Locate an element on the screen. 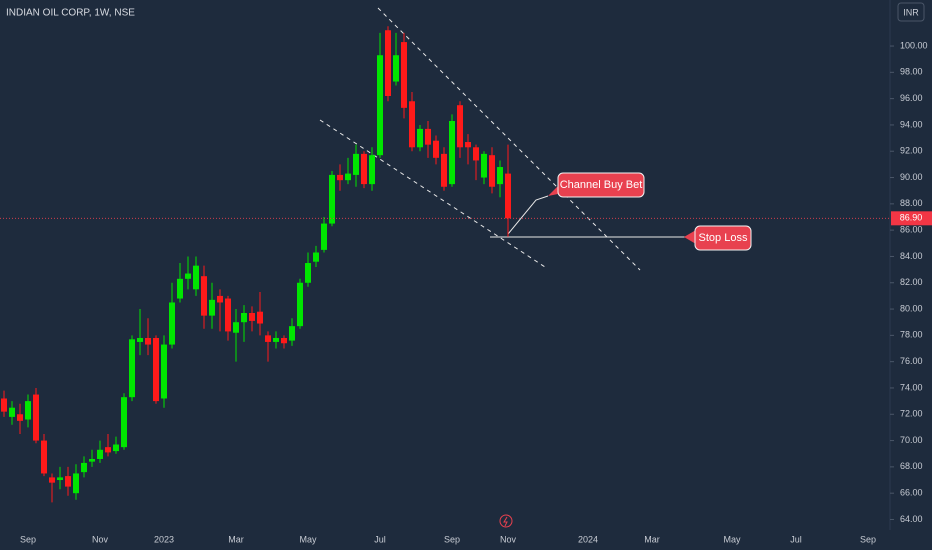 Image resolution: width=932 pixels, height=550 pixels. flash-icon is located at coordinates (506, 521).